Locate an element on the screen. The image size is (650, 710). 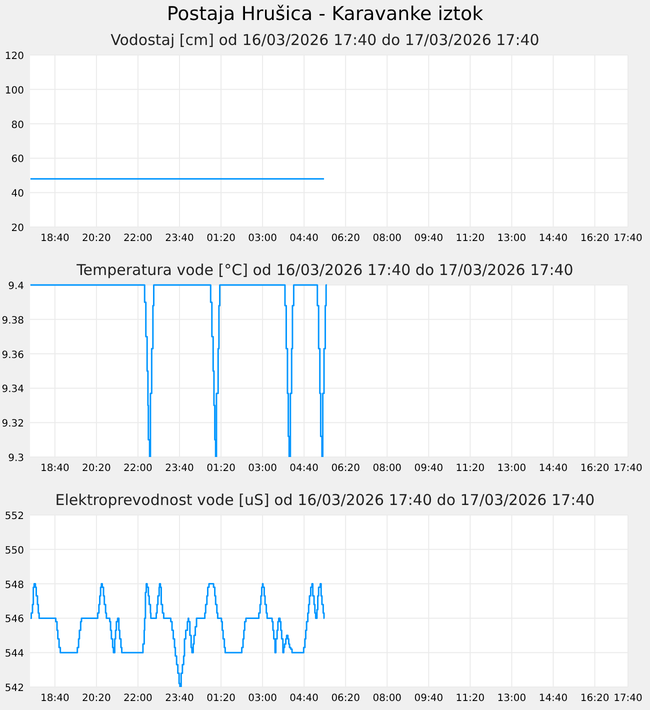
y-tick-label: 9.36 is located at coordinates (13, 355).